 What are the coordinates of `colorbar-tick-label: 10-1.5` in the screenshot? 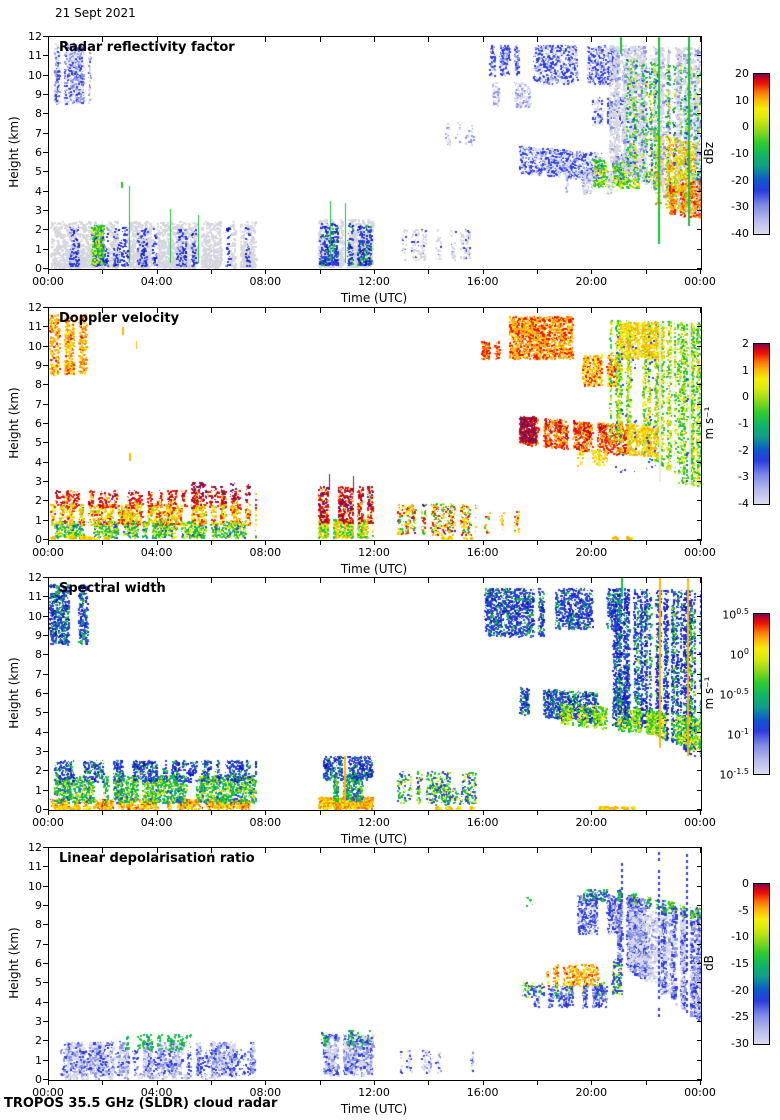 It's located at (734, 774).